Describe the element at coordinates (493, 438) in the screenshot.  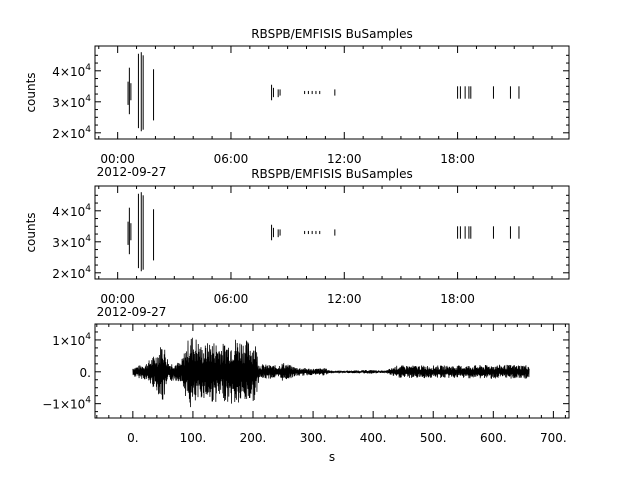
I see `x-tick-label: 600.` at that location.